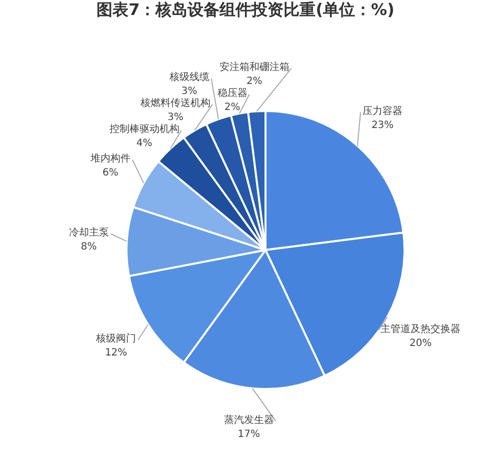 The width and height of the screenshot is (491, 457). Describe the element at coordinates (109, 158) in the screenshot. I see `slice-label: 堆内构件` at that location.